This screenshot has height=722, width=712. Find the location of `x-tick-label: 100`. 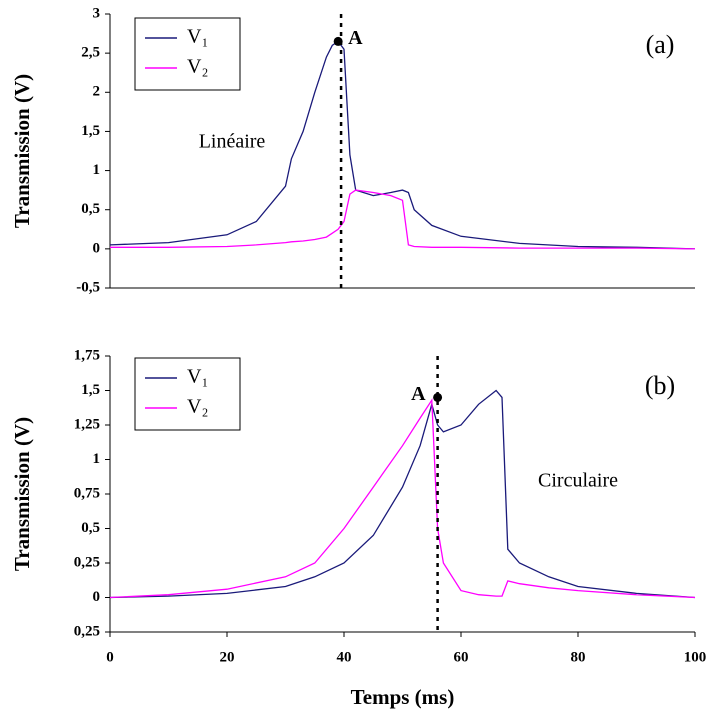

x-tick-label: 100 is located at coordinates (695, 657).